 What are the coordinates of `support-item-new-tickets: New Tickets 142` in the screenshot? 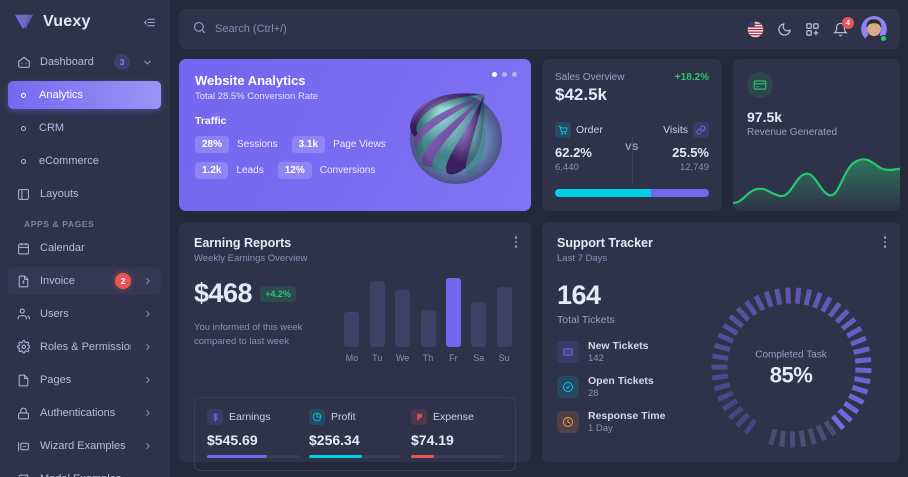 It's located at (627, 352).